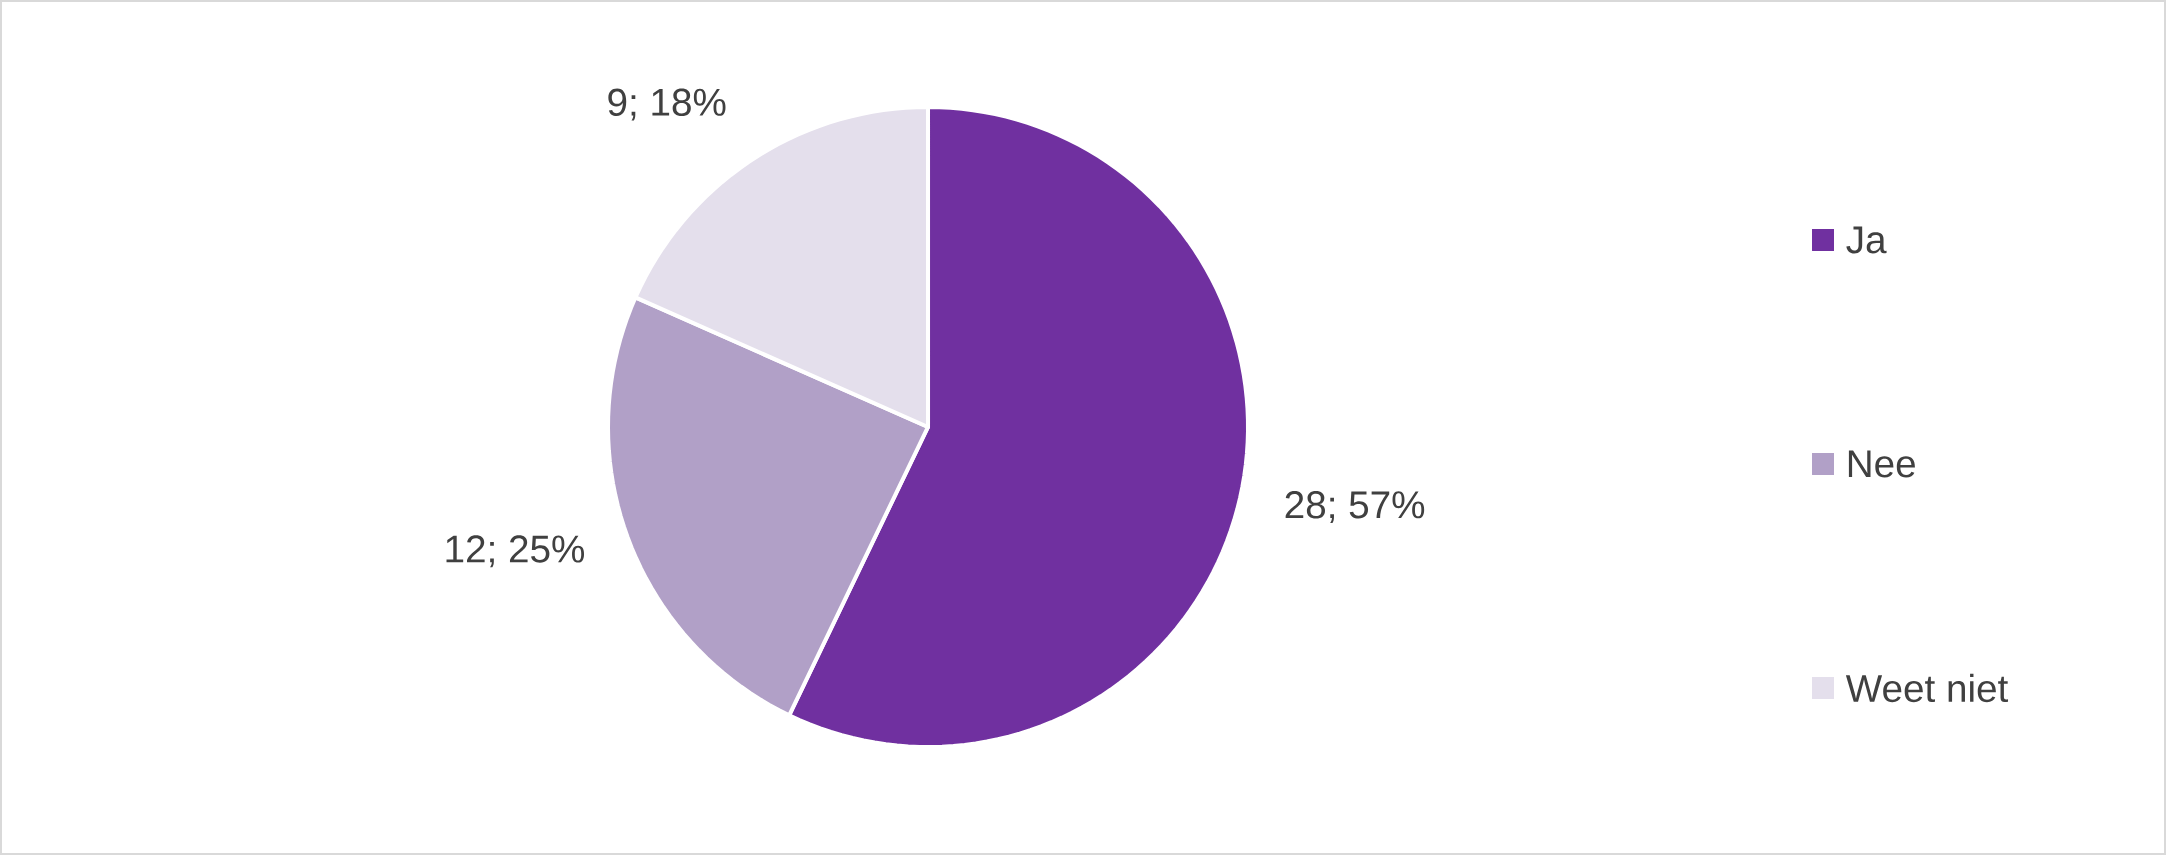 Image resolution: width=2166 pixels, height=855 pixels. I want to click on data-label: 12; 25%, so click(515, 551).